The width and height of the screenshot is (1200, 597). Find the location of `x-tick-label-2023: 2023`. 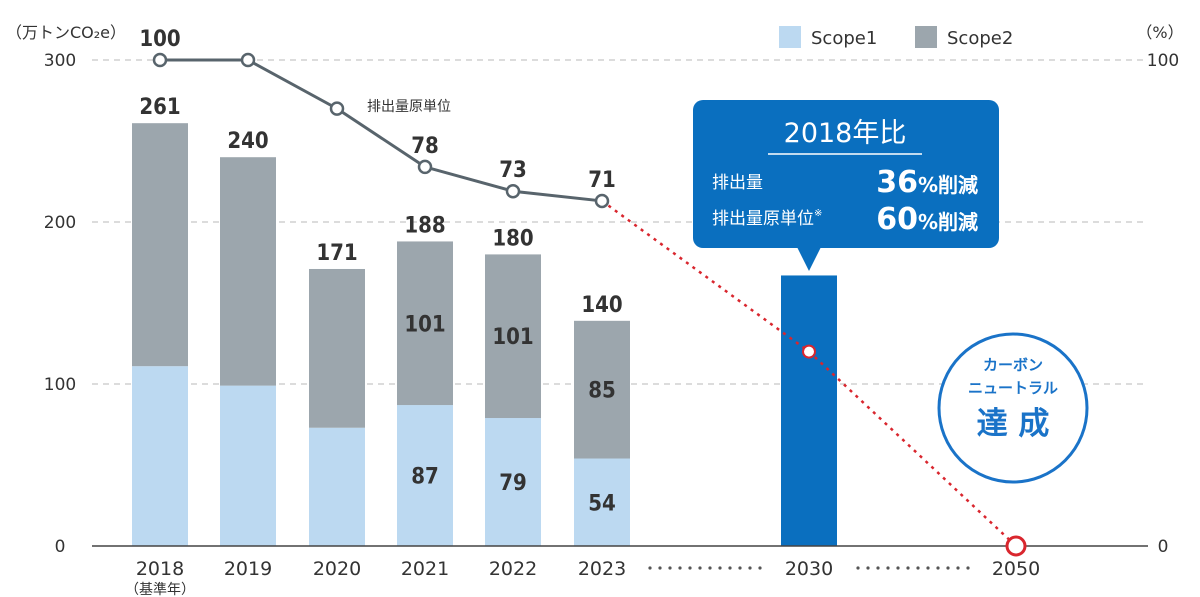

x-tick-label-2023: 2023 is located at coordinates (602, 569).